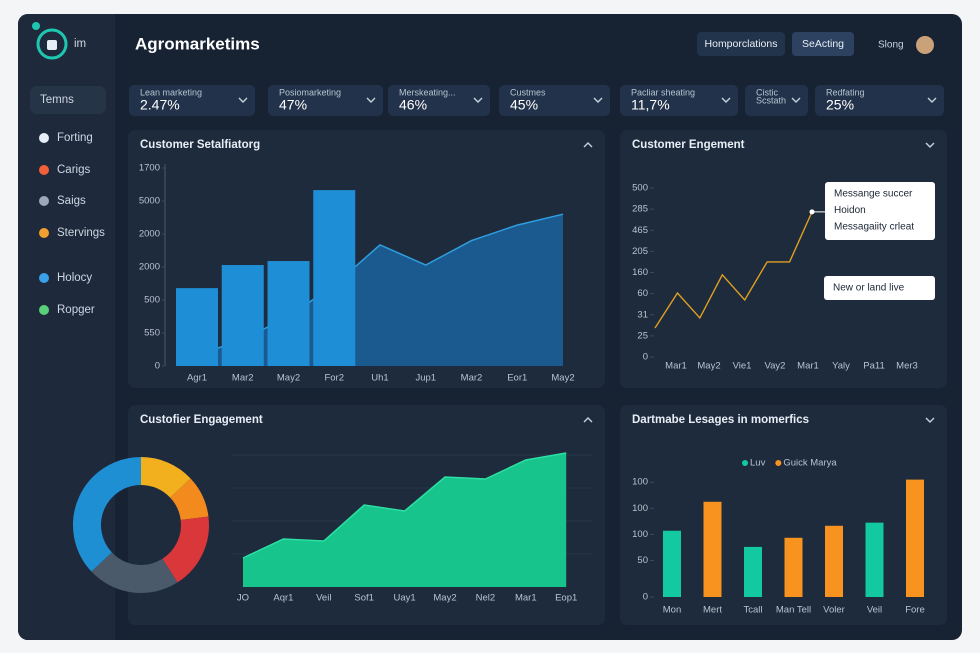 Image resolution: width=980 pixels, height=653 pixels. I want to click on panel-title: Custofier Engagement, so click(201, 420).